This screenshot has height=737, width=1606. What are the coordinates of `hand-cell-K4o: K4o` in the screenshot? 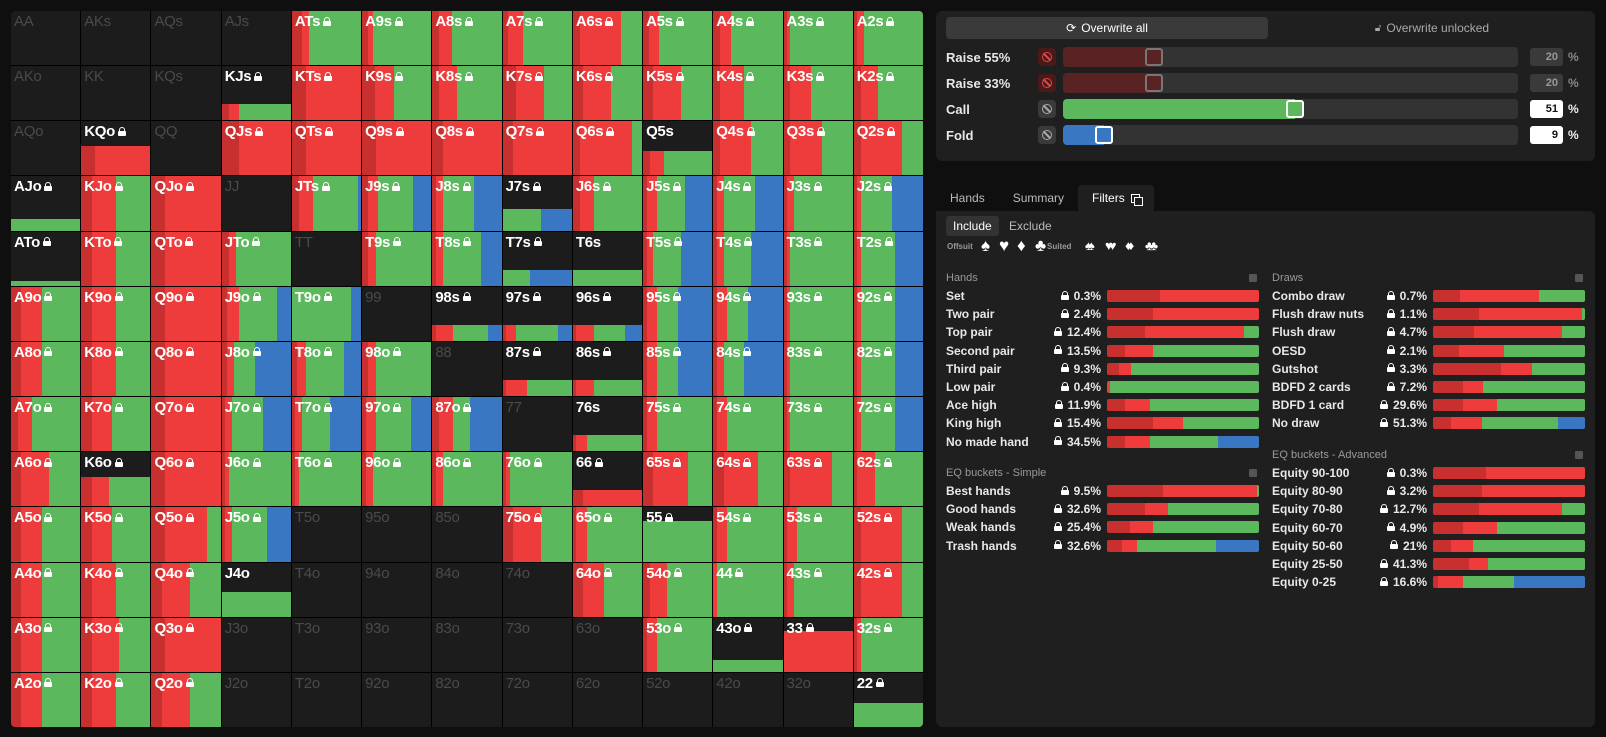 It's located at (116, 589).